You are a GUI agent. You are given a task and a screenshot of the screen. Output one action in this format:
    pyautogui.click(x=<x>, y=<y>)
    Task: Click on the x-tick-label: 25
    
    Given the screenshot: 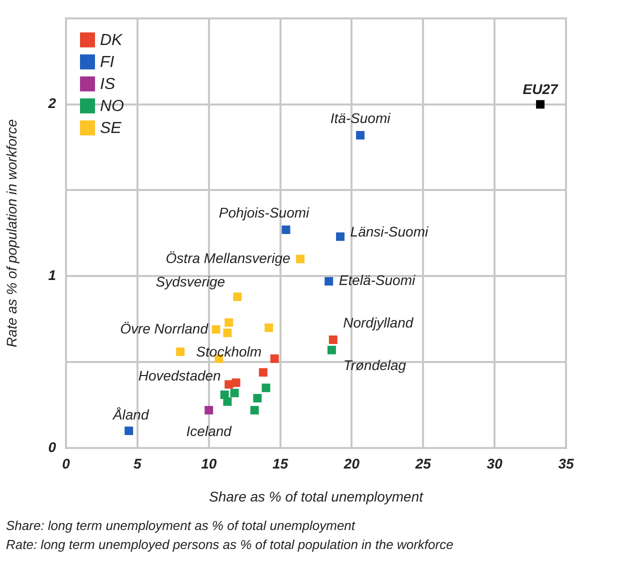 What is the action you would take?
    pyautogui.click(x=423, y=463)
    